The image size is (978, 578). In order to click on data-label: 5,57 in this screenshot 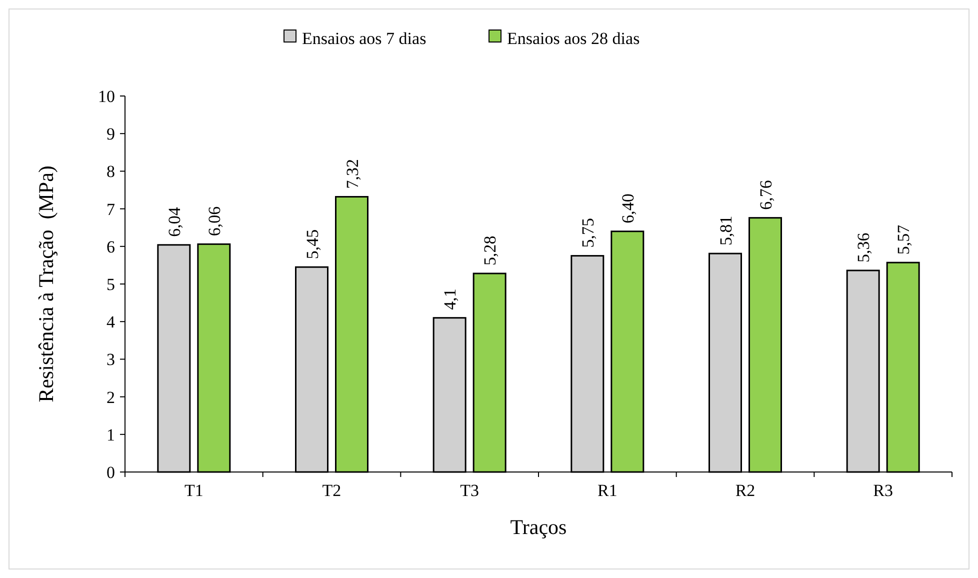, I will do `click(904, 239)`.